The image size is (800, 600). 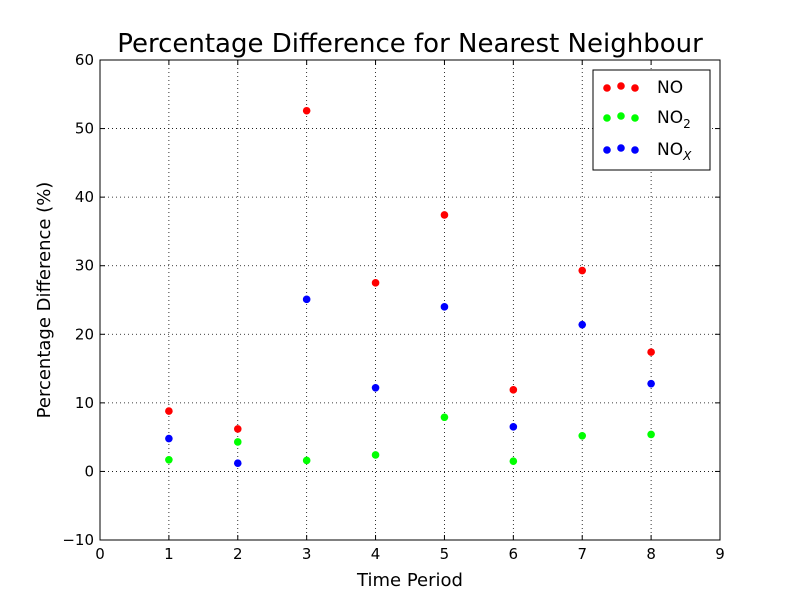 What do you see at coordinates (582, 554) in the screenshot?
I see `x-tick-label: 7` at bounding box center [582, 554].